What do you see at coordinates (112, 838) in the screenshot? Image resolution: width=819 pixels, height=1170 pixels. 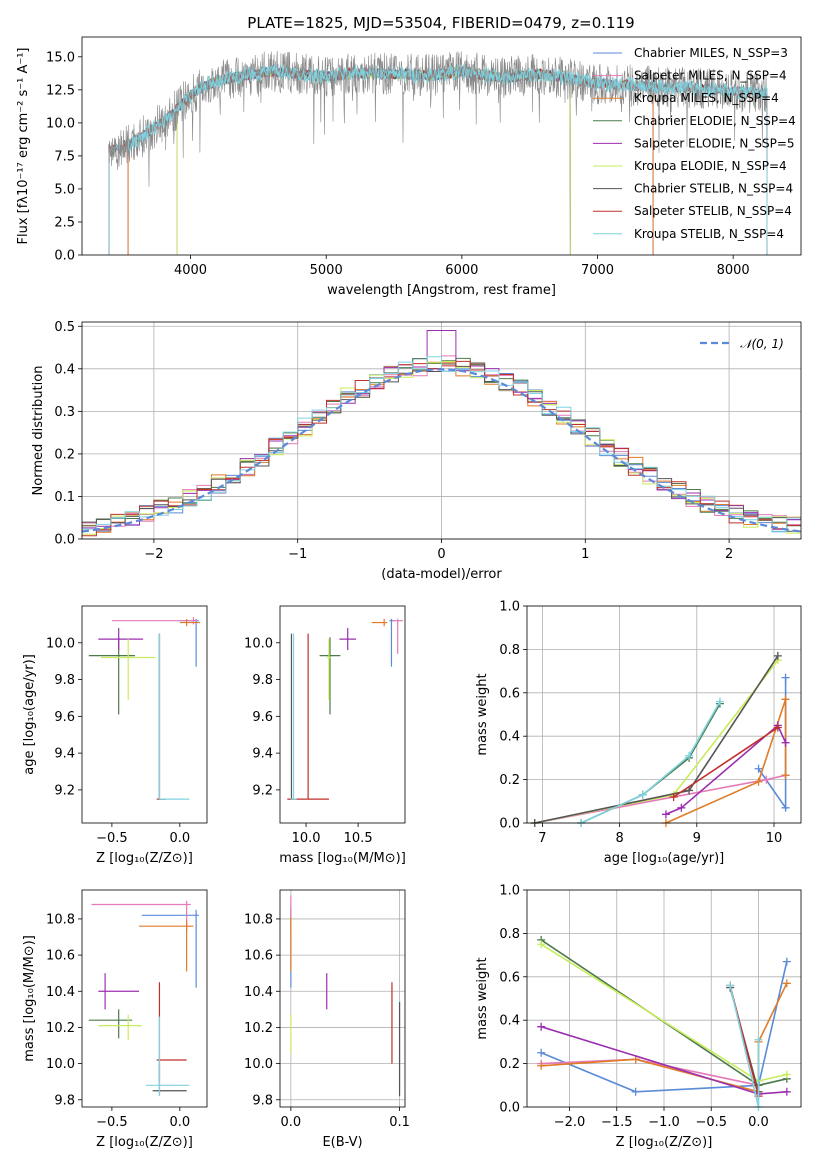 I see `age_vs_Z-xtick-label-0: −0.5` at bounding box center [112, 838].